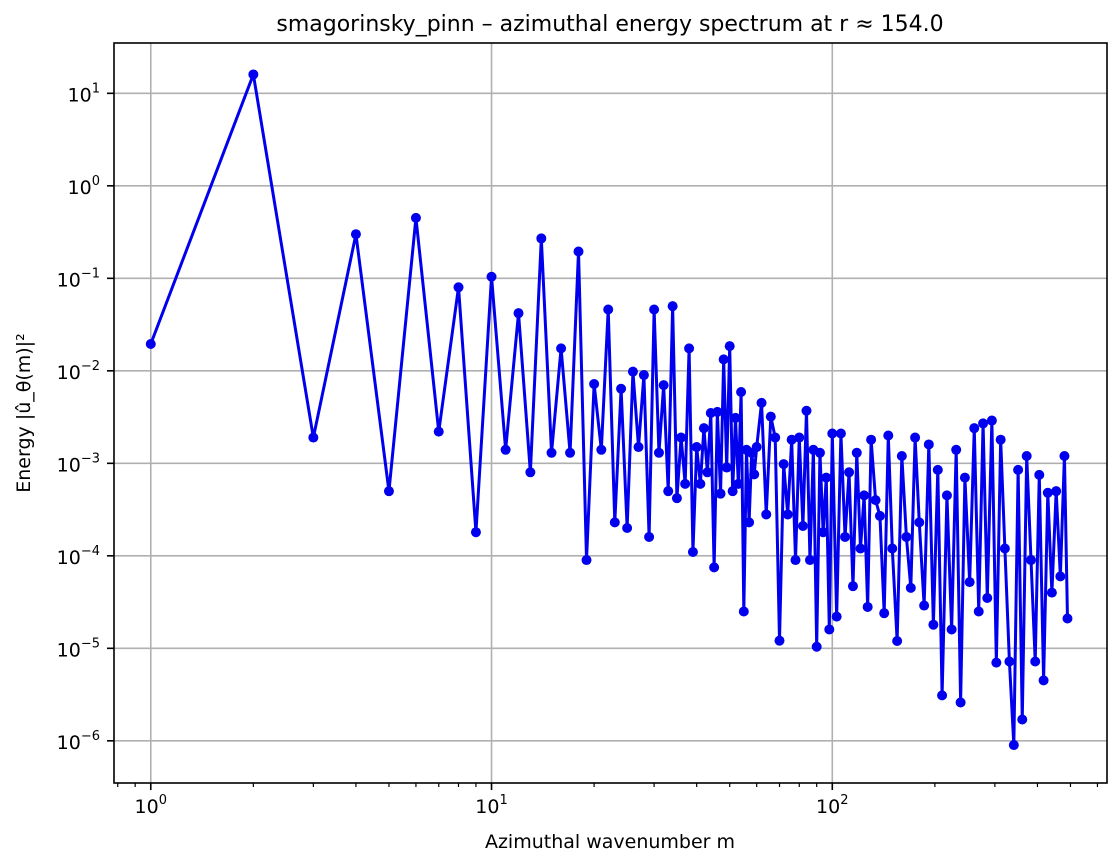 The image size is (1117, 858). I want to click on y-axis-label: Energy |û_θ(m)|², so click(24, 412).